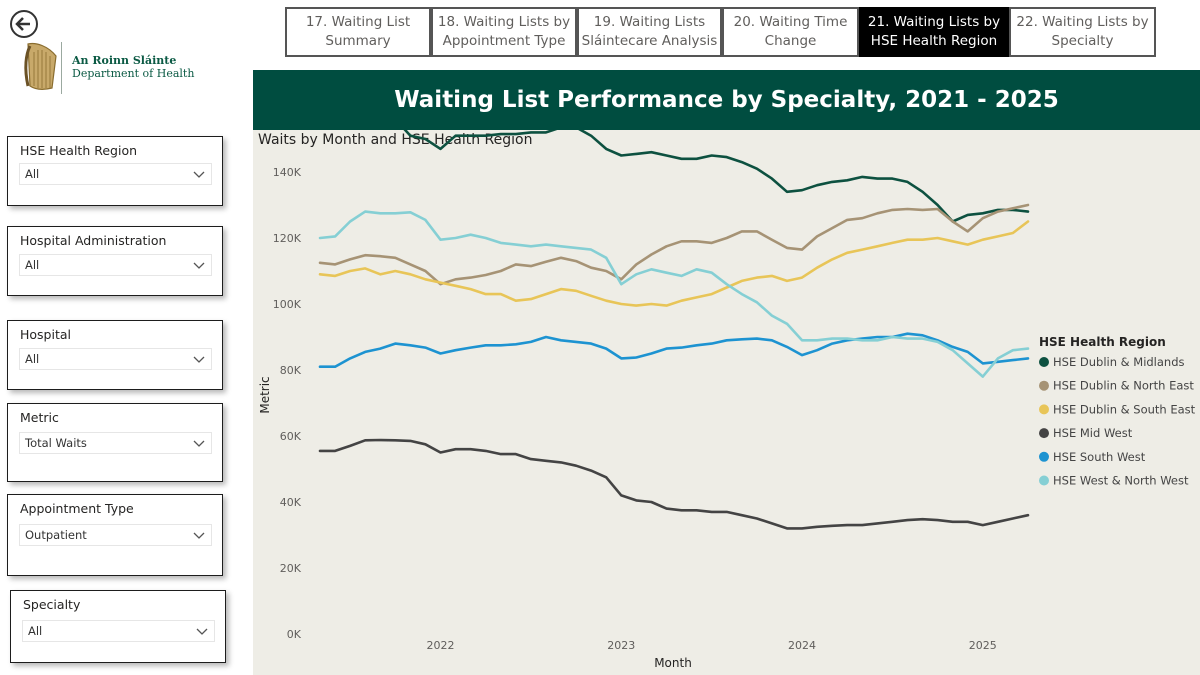 The width and height of the screenshot is (1200, 675). What do you see at coordinates (1123, 386) in the screenshot?
I see `legend-item: HSE Dublin & North East` at bounding box center [1123, 386].